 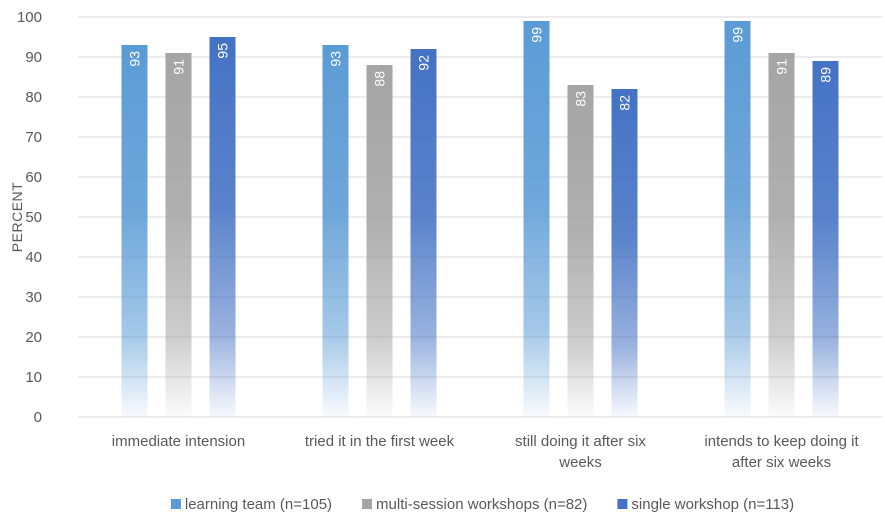 I want to click on x-category-label: immediate intension, so click(x=178, y=441).